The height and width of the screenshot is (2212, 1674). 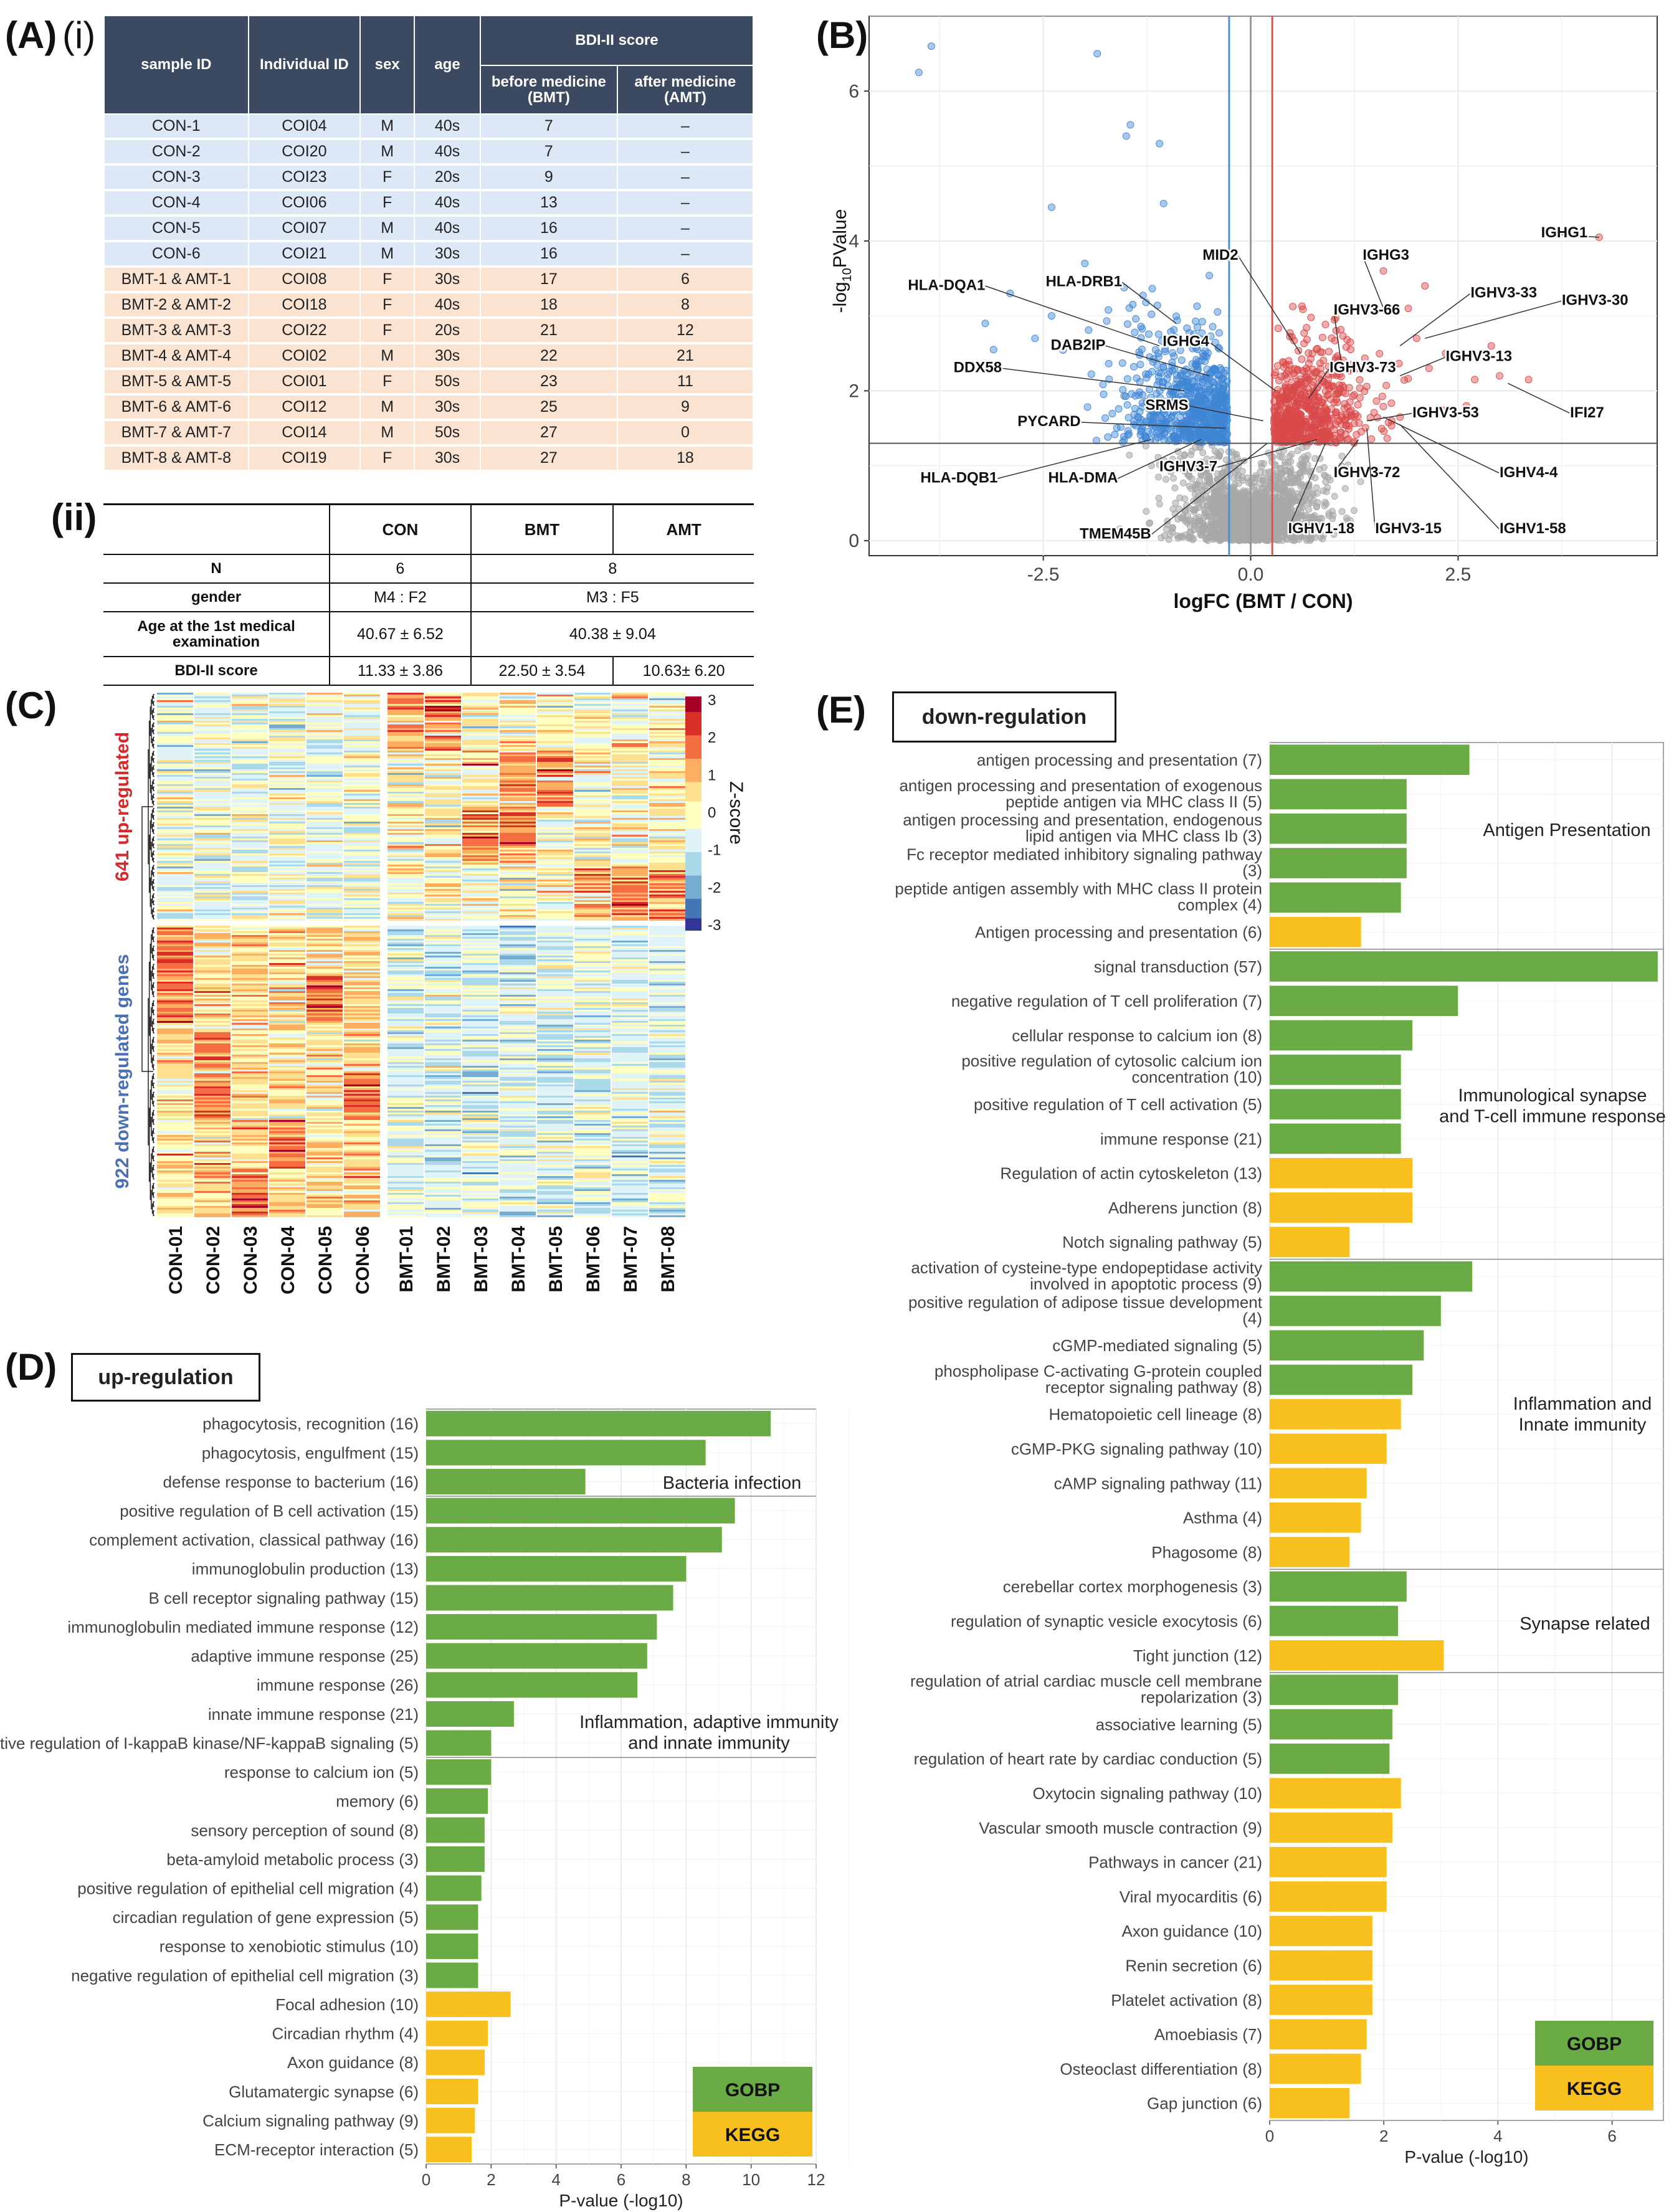 What do you see at coordinates (685, 177) in the screenshot?
I see `cell-after: –` at bounding box center [685, 177].